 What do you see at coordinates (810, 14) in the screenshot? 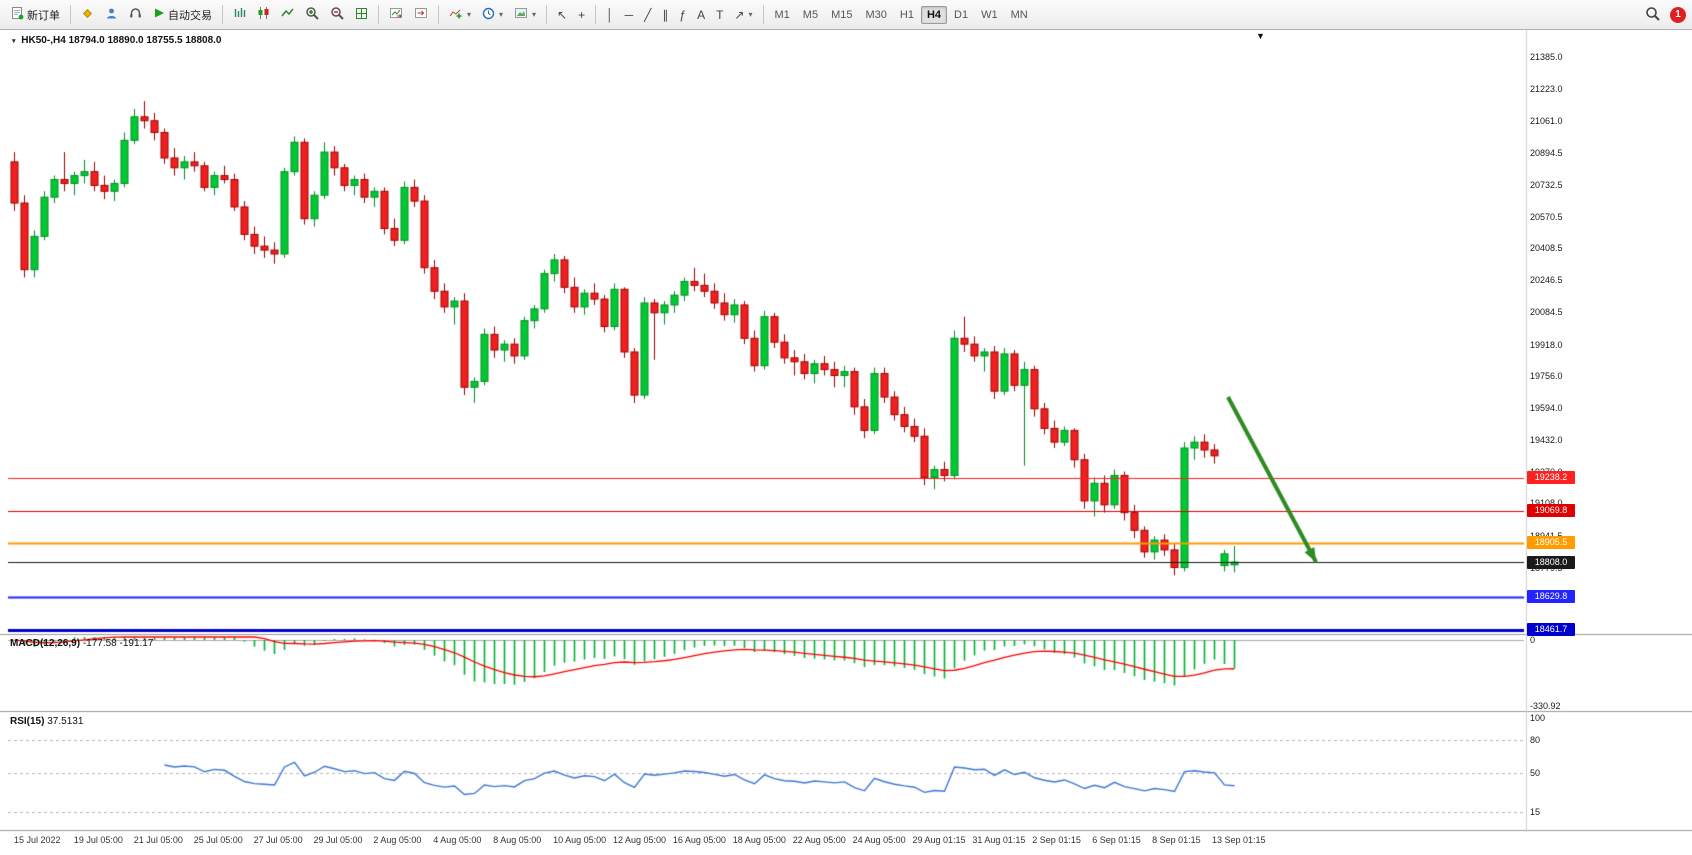
I see `timeframe-m5-button: M5` at bounding box center [810, 14].